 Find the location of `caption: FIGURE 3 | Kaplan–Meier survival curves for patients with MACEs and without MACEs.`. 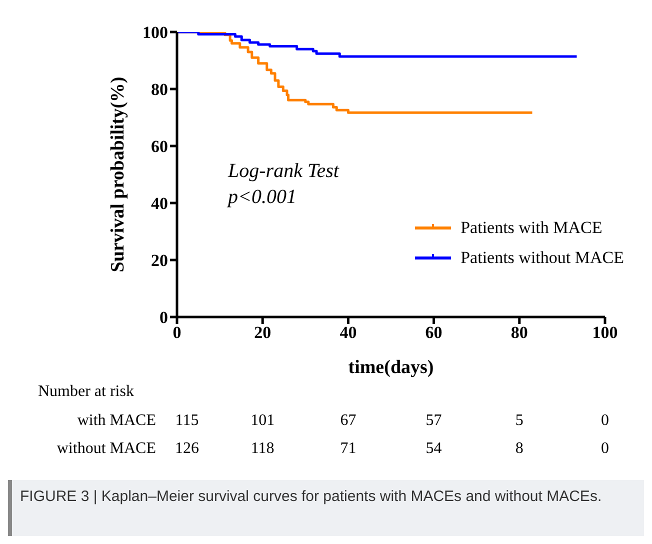

caption: FIGURE 3 | Kaplan–Meier survival curves for patients with MACEs and without MACEs. is located at coordinates (326, 508).